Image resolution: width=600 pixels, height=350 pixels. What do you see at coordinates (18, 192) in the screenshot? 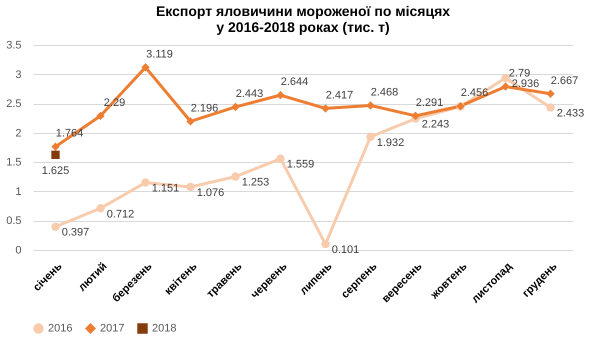
I see `y-tick-label: 1` at bounding box center [18, 192].